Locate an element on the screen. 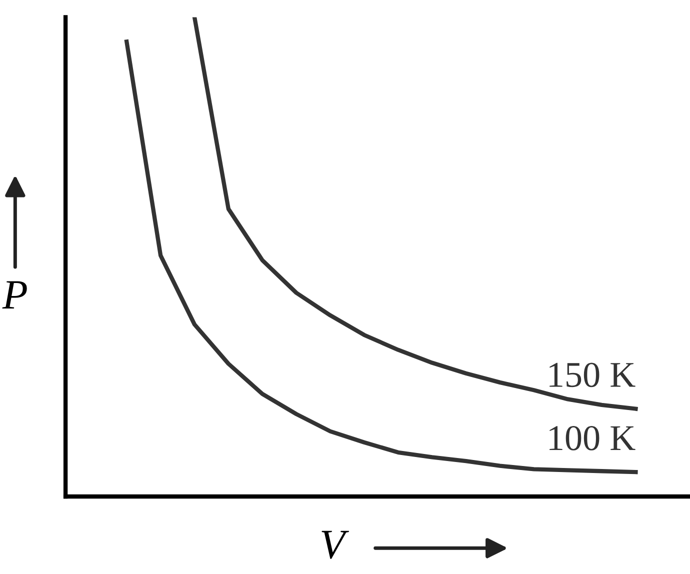  x-axis-title: V is located at coordinates (336, 544).